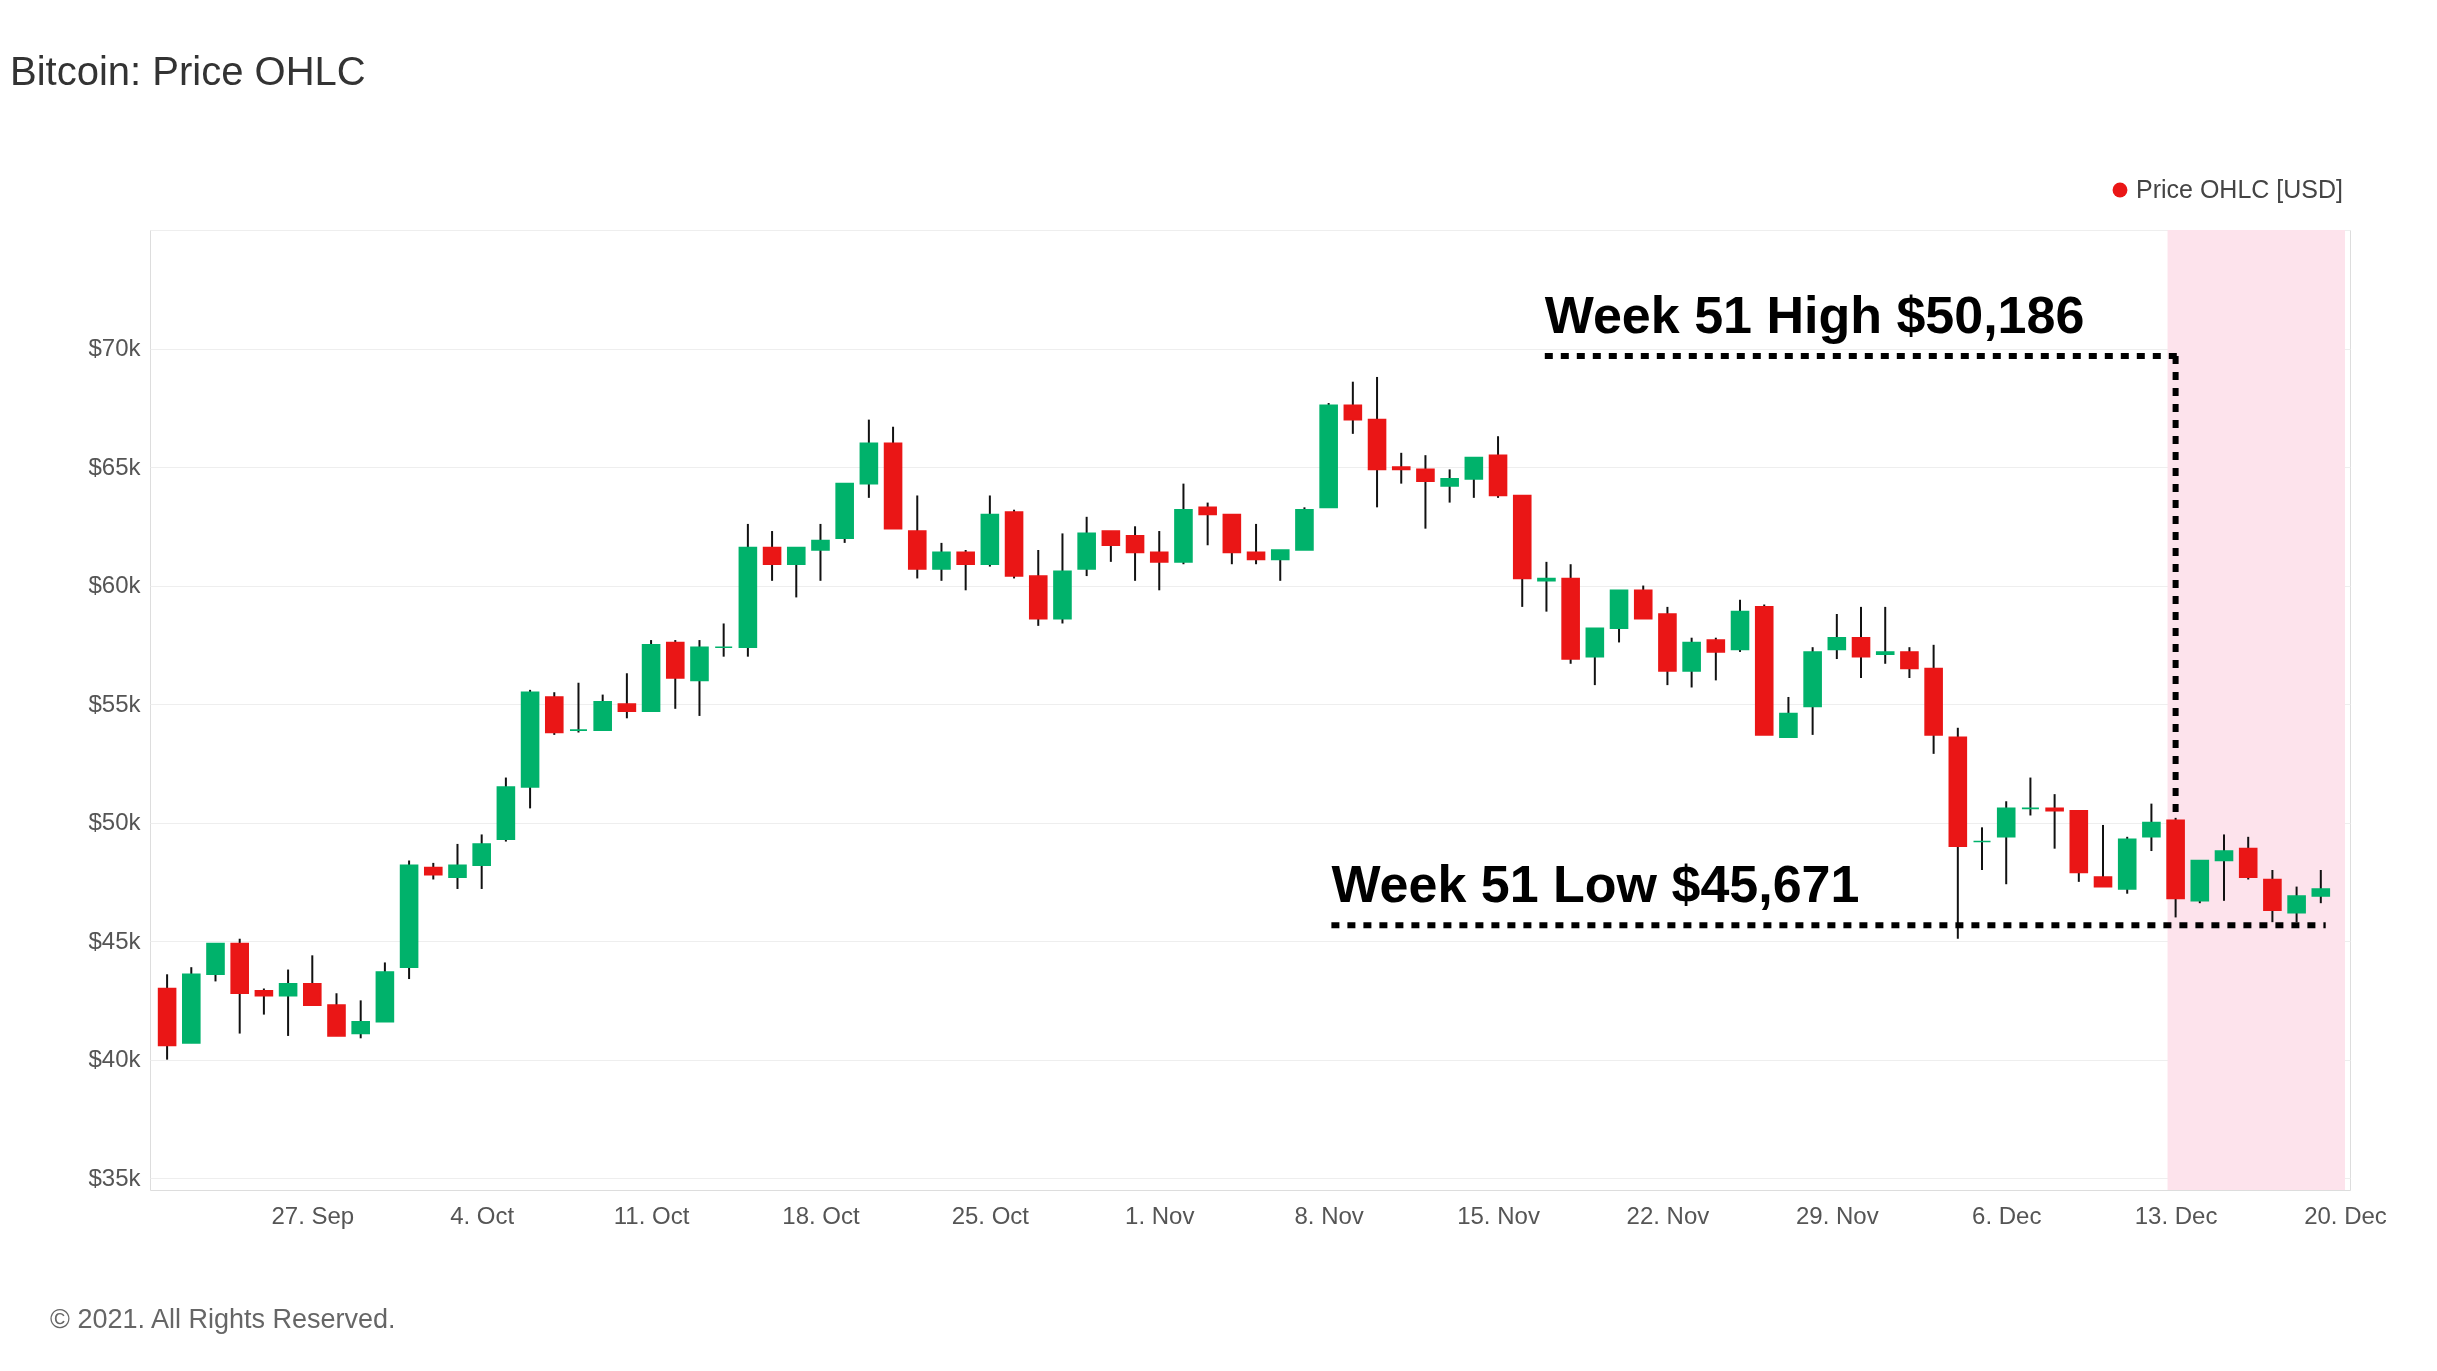 The height and width of the screenshot is (1371, 2437). Describe the element at coordinates (2239, 189) in the screenshot. I see `legend-label: Price OHLC [USD]` at that location.